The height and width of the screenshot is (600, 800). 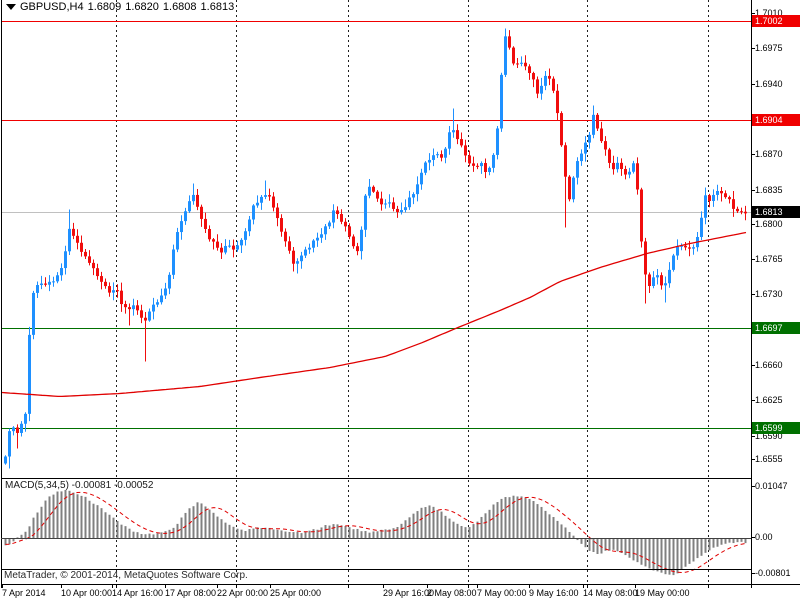 I want to click on price-axis-label: 1.6625, so click(x=769, y=400).